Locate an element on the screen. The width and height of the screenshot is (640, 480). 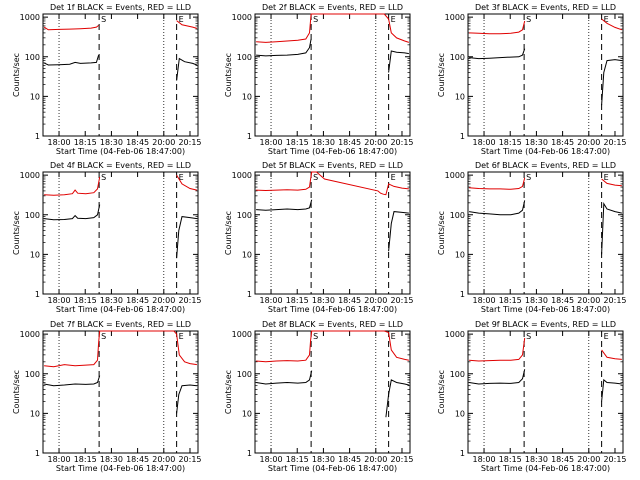
panel-title: Det 3f BLACK = Events, RED = LLD is located at coordinates (545, 7).